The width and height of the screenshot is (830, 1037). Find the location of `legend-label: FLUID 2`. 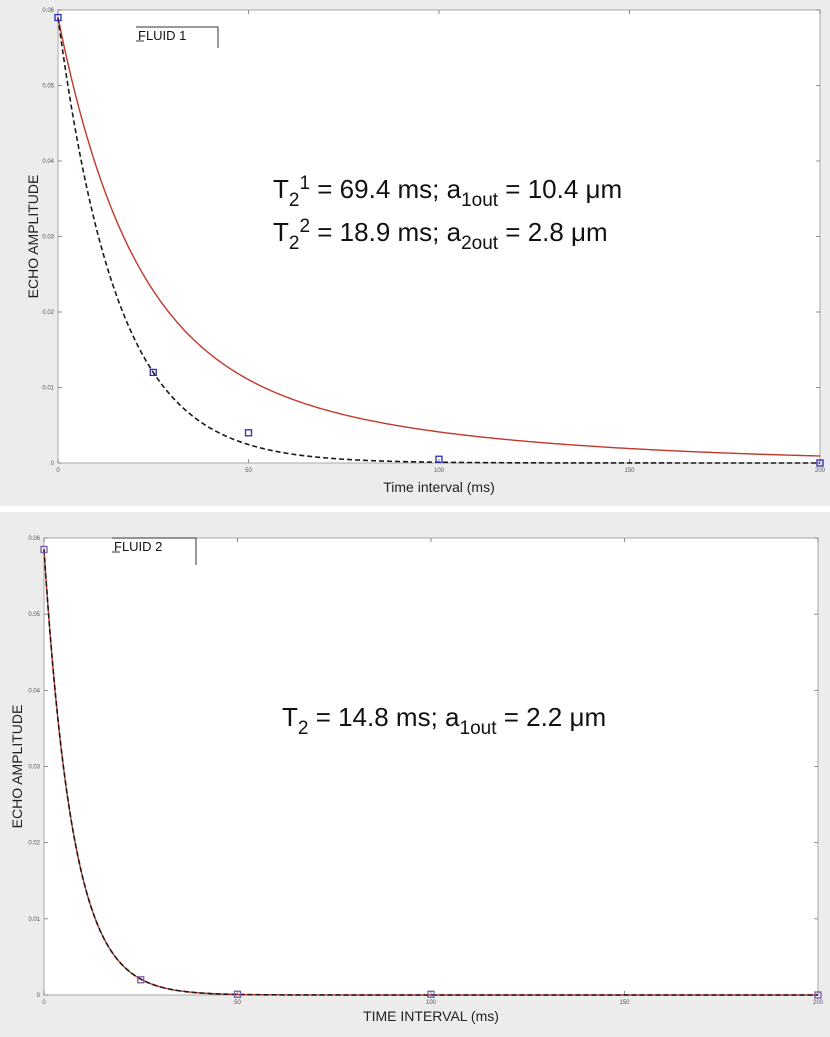

legend-label: FLUID 2 is located at coordinates (138, 546).